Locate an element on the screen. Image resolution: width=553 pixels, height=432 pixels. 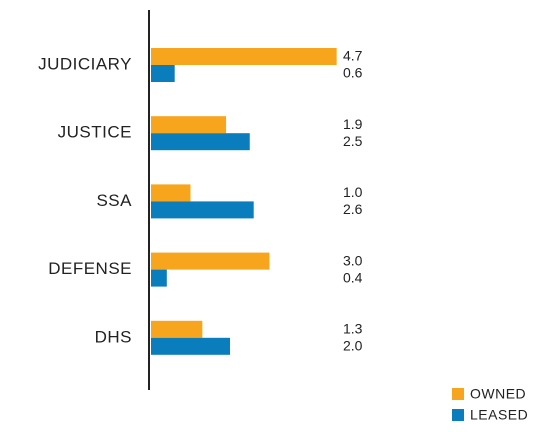
category-label: DEFENSE is located at coordinates (90, 268).